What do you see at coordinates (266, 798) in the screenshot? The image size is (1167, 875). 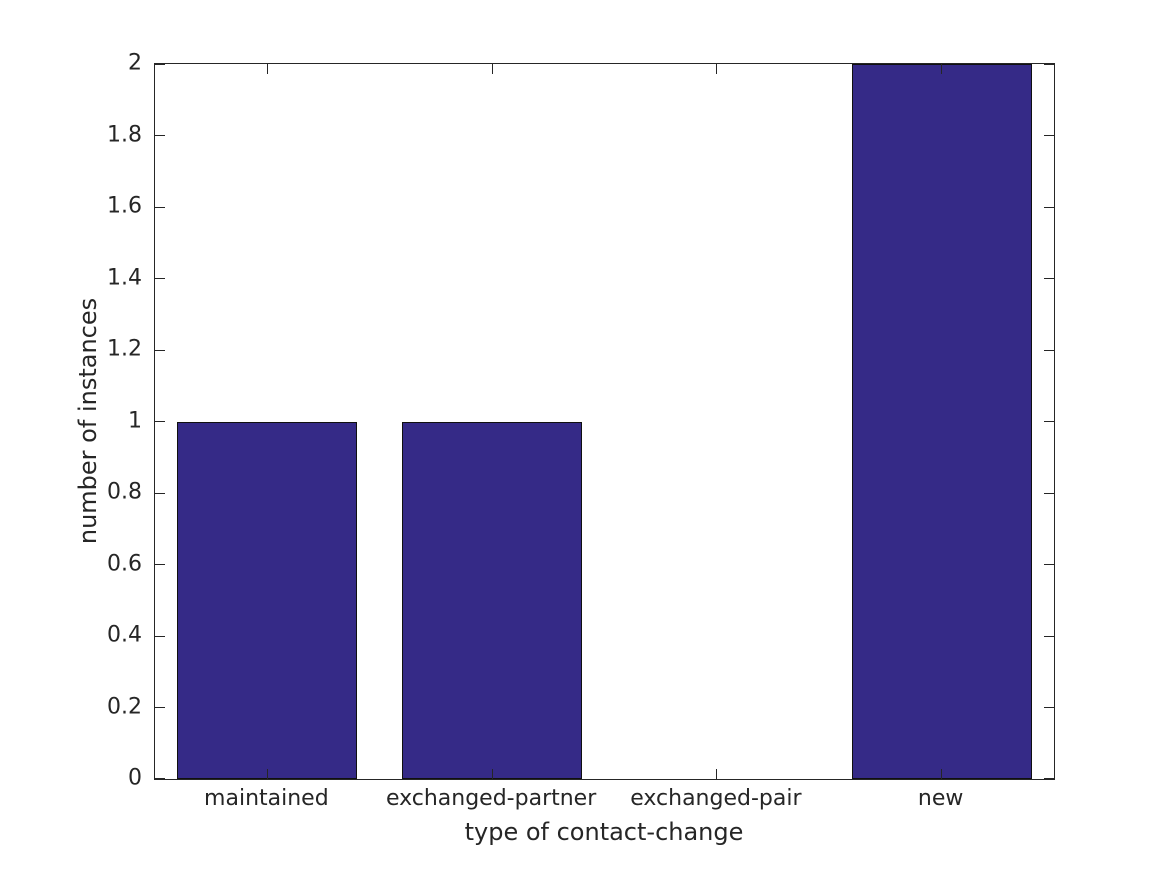 I see `x-category-label-maintained: maintained` at bounding box center [266, 798].